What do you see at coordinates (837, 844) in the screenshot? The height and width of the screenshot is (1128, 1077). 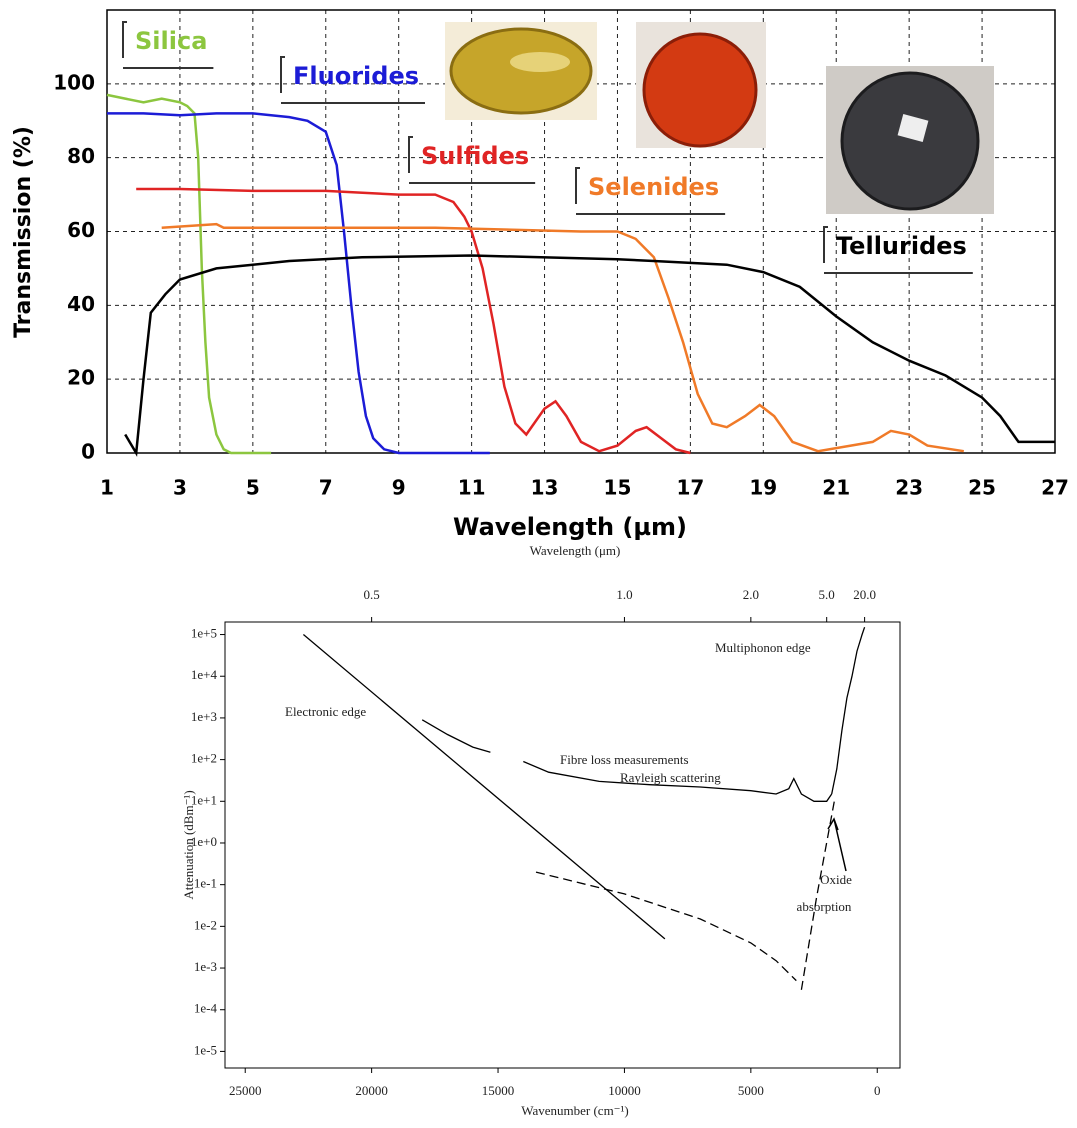 I see `annotation-arrow` at bounding box center [837, 844].